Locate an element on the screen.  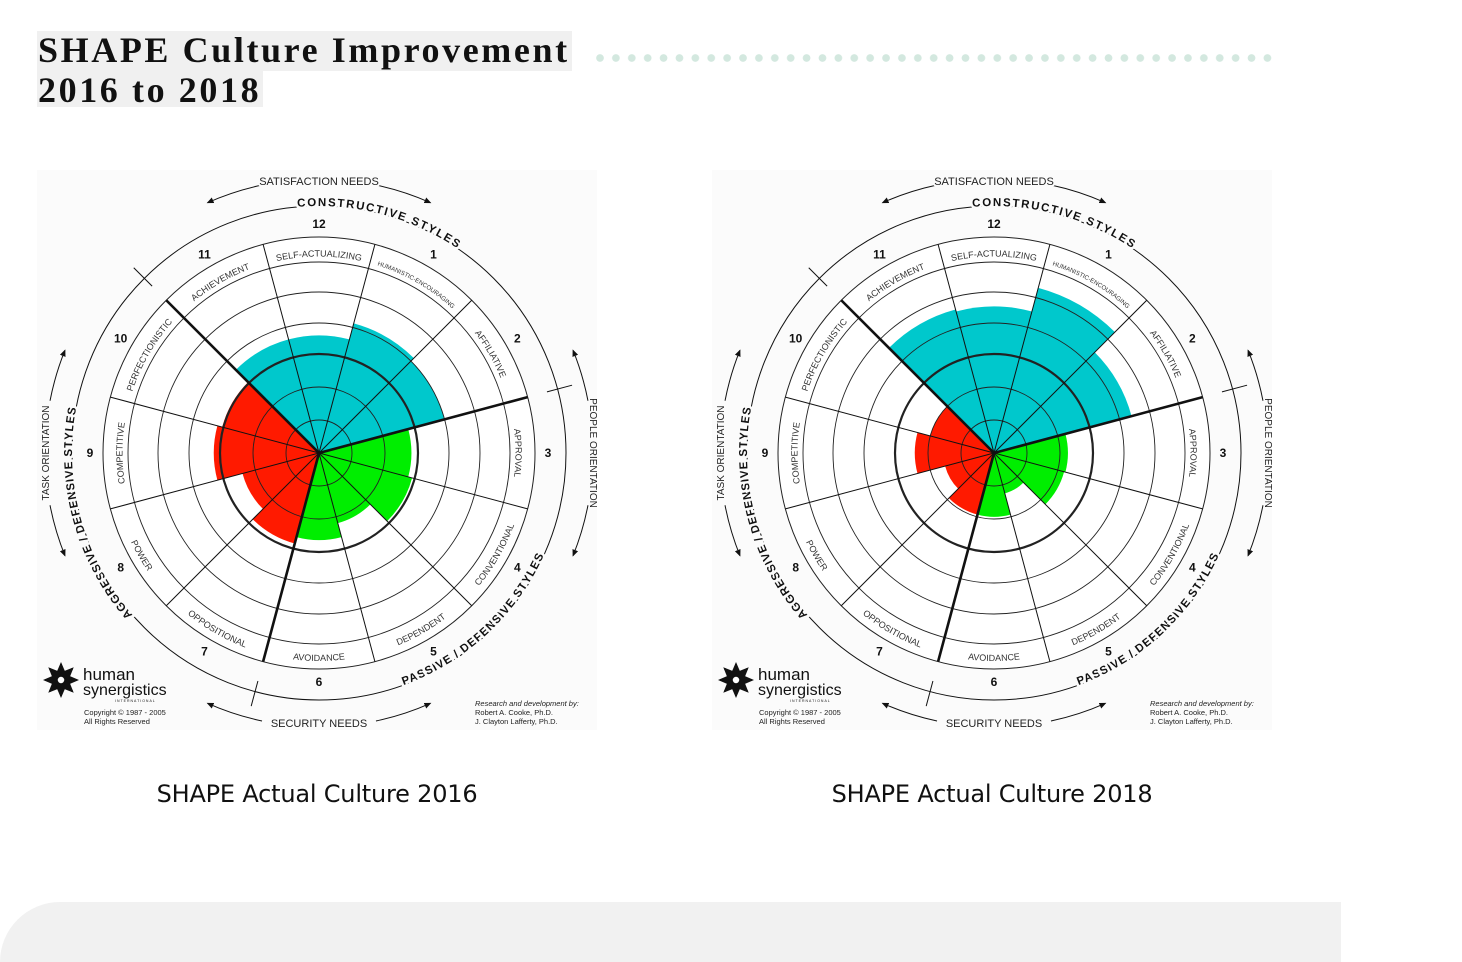
dotted-divider is located at coordinates (936, 58).